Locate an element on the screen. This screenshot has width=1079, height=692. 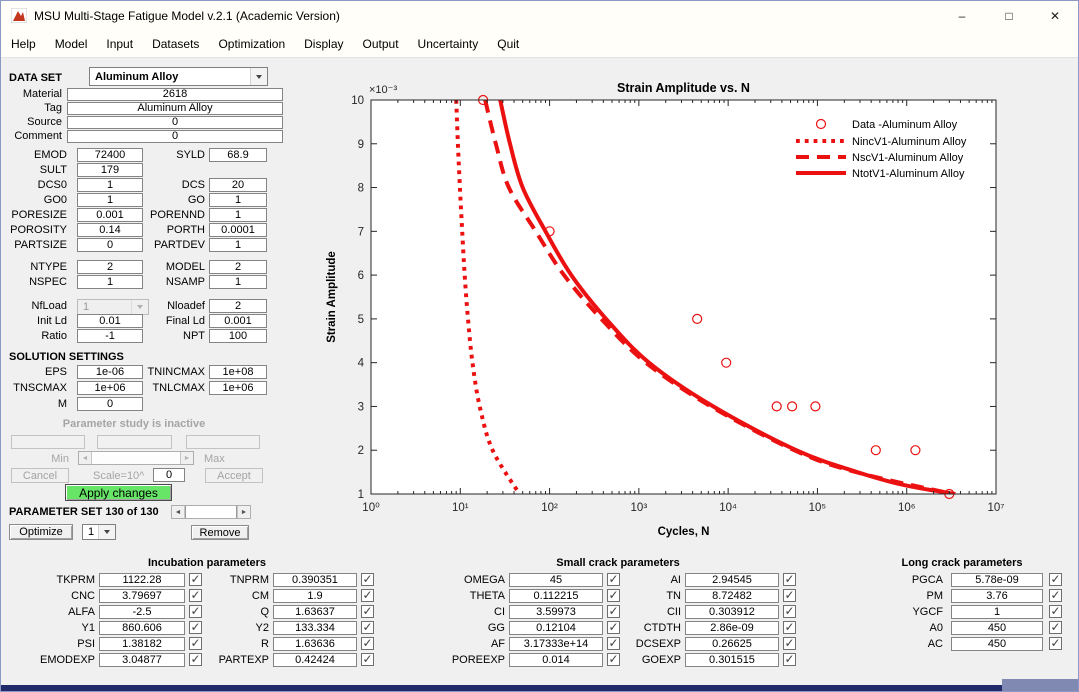
close-button: ✕ is located at coordinates (1055, 15).